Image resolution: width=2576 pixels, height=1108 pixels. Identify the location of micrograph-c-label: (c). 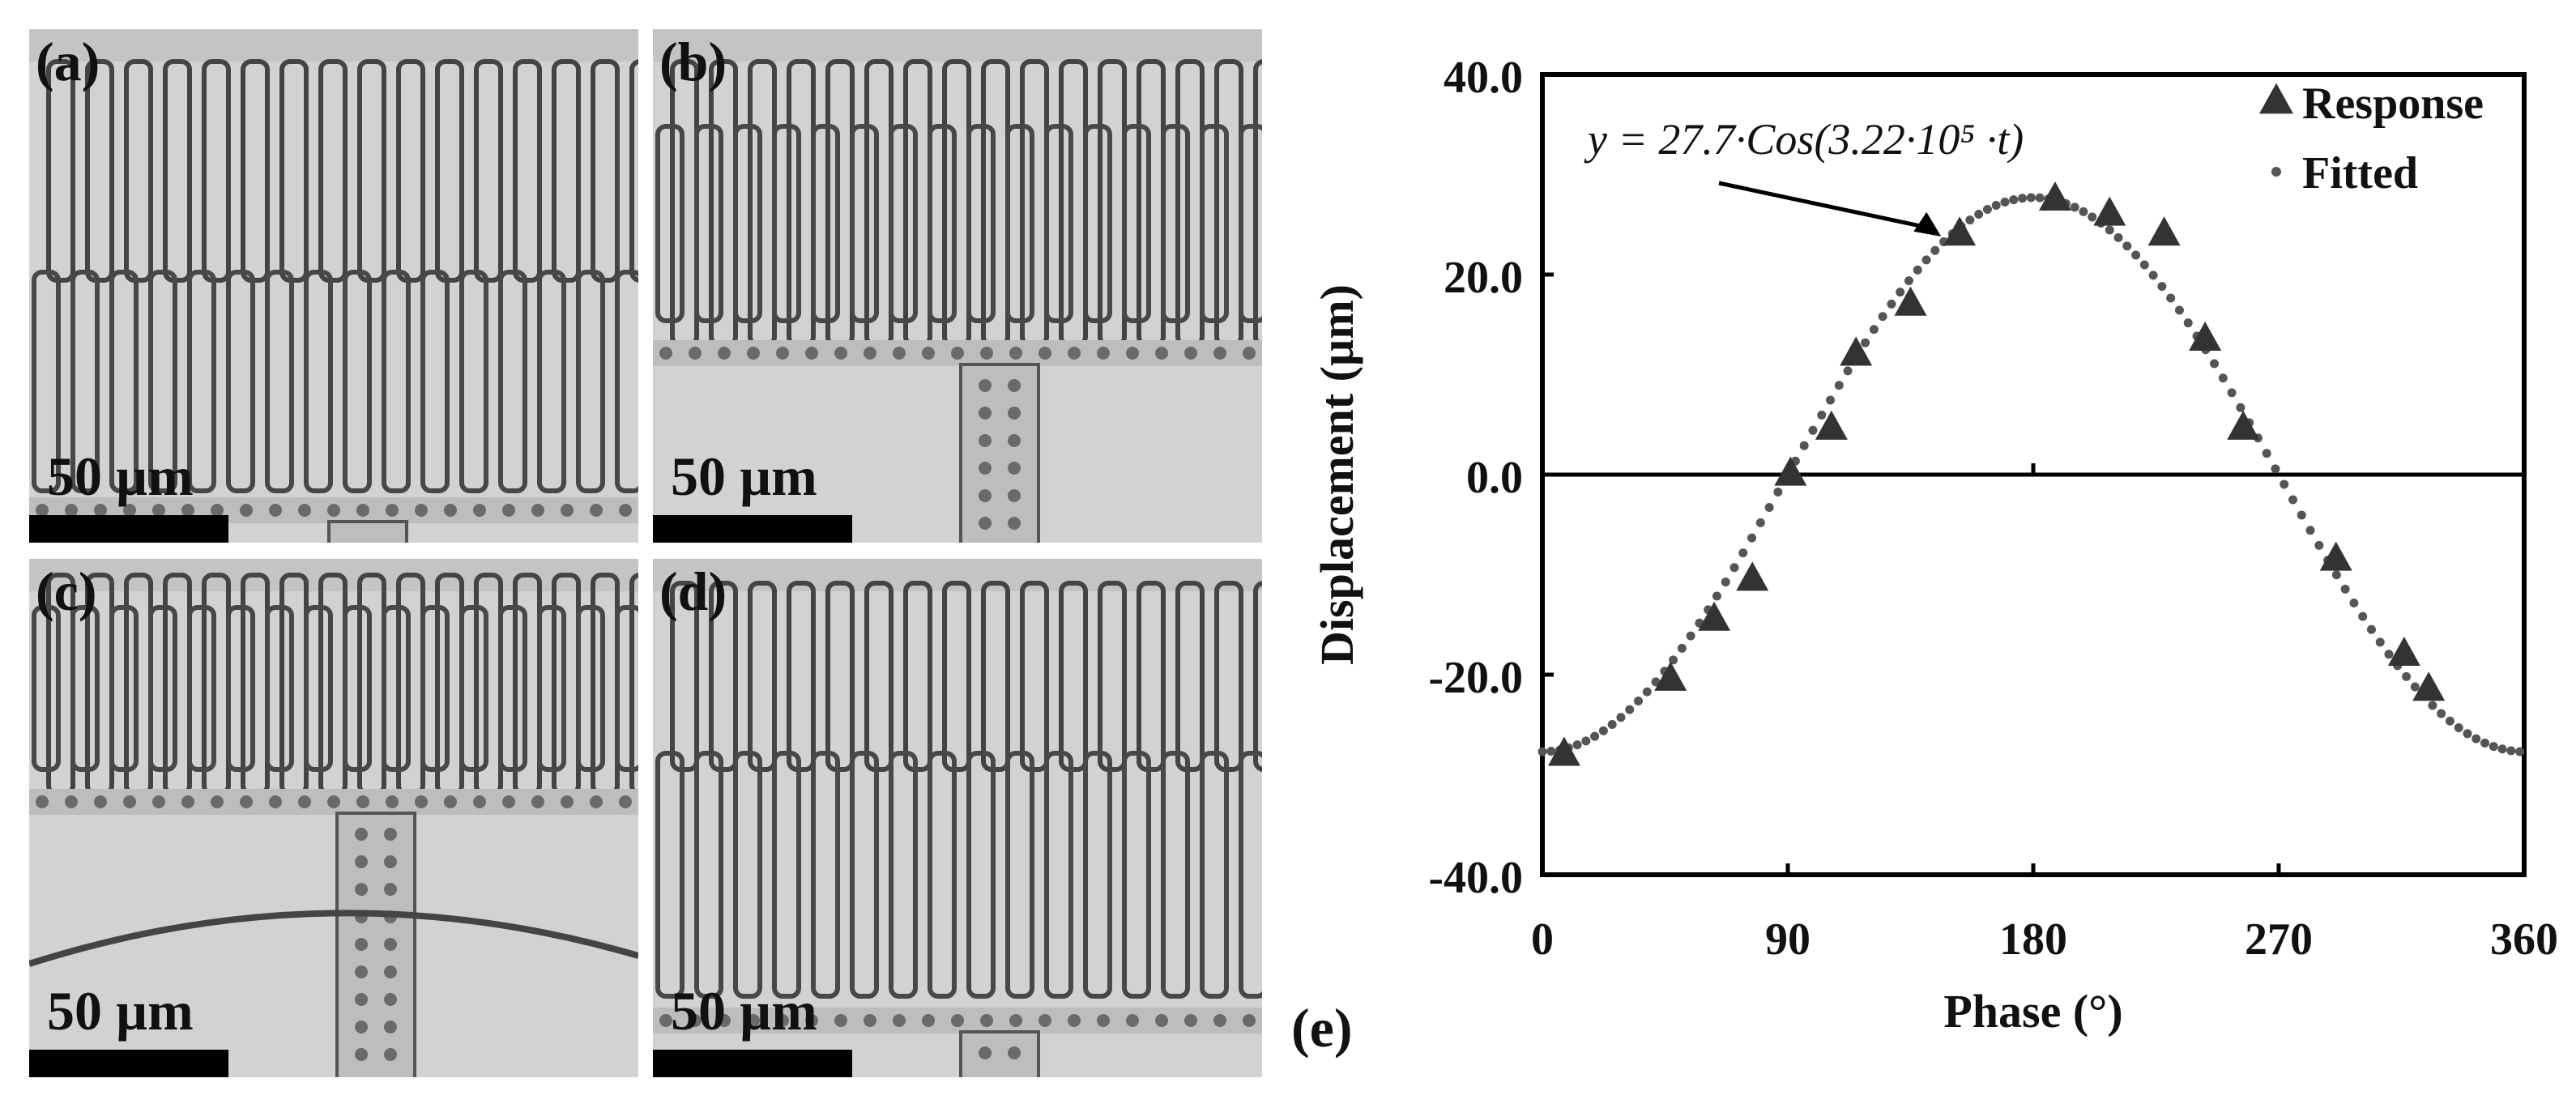
(66, 591).